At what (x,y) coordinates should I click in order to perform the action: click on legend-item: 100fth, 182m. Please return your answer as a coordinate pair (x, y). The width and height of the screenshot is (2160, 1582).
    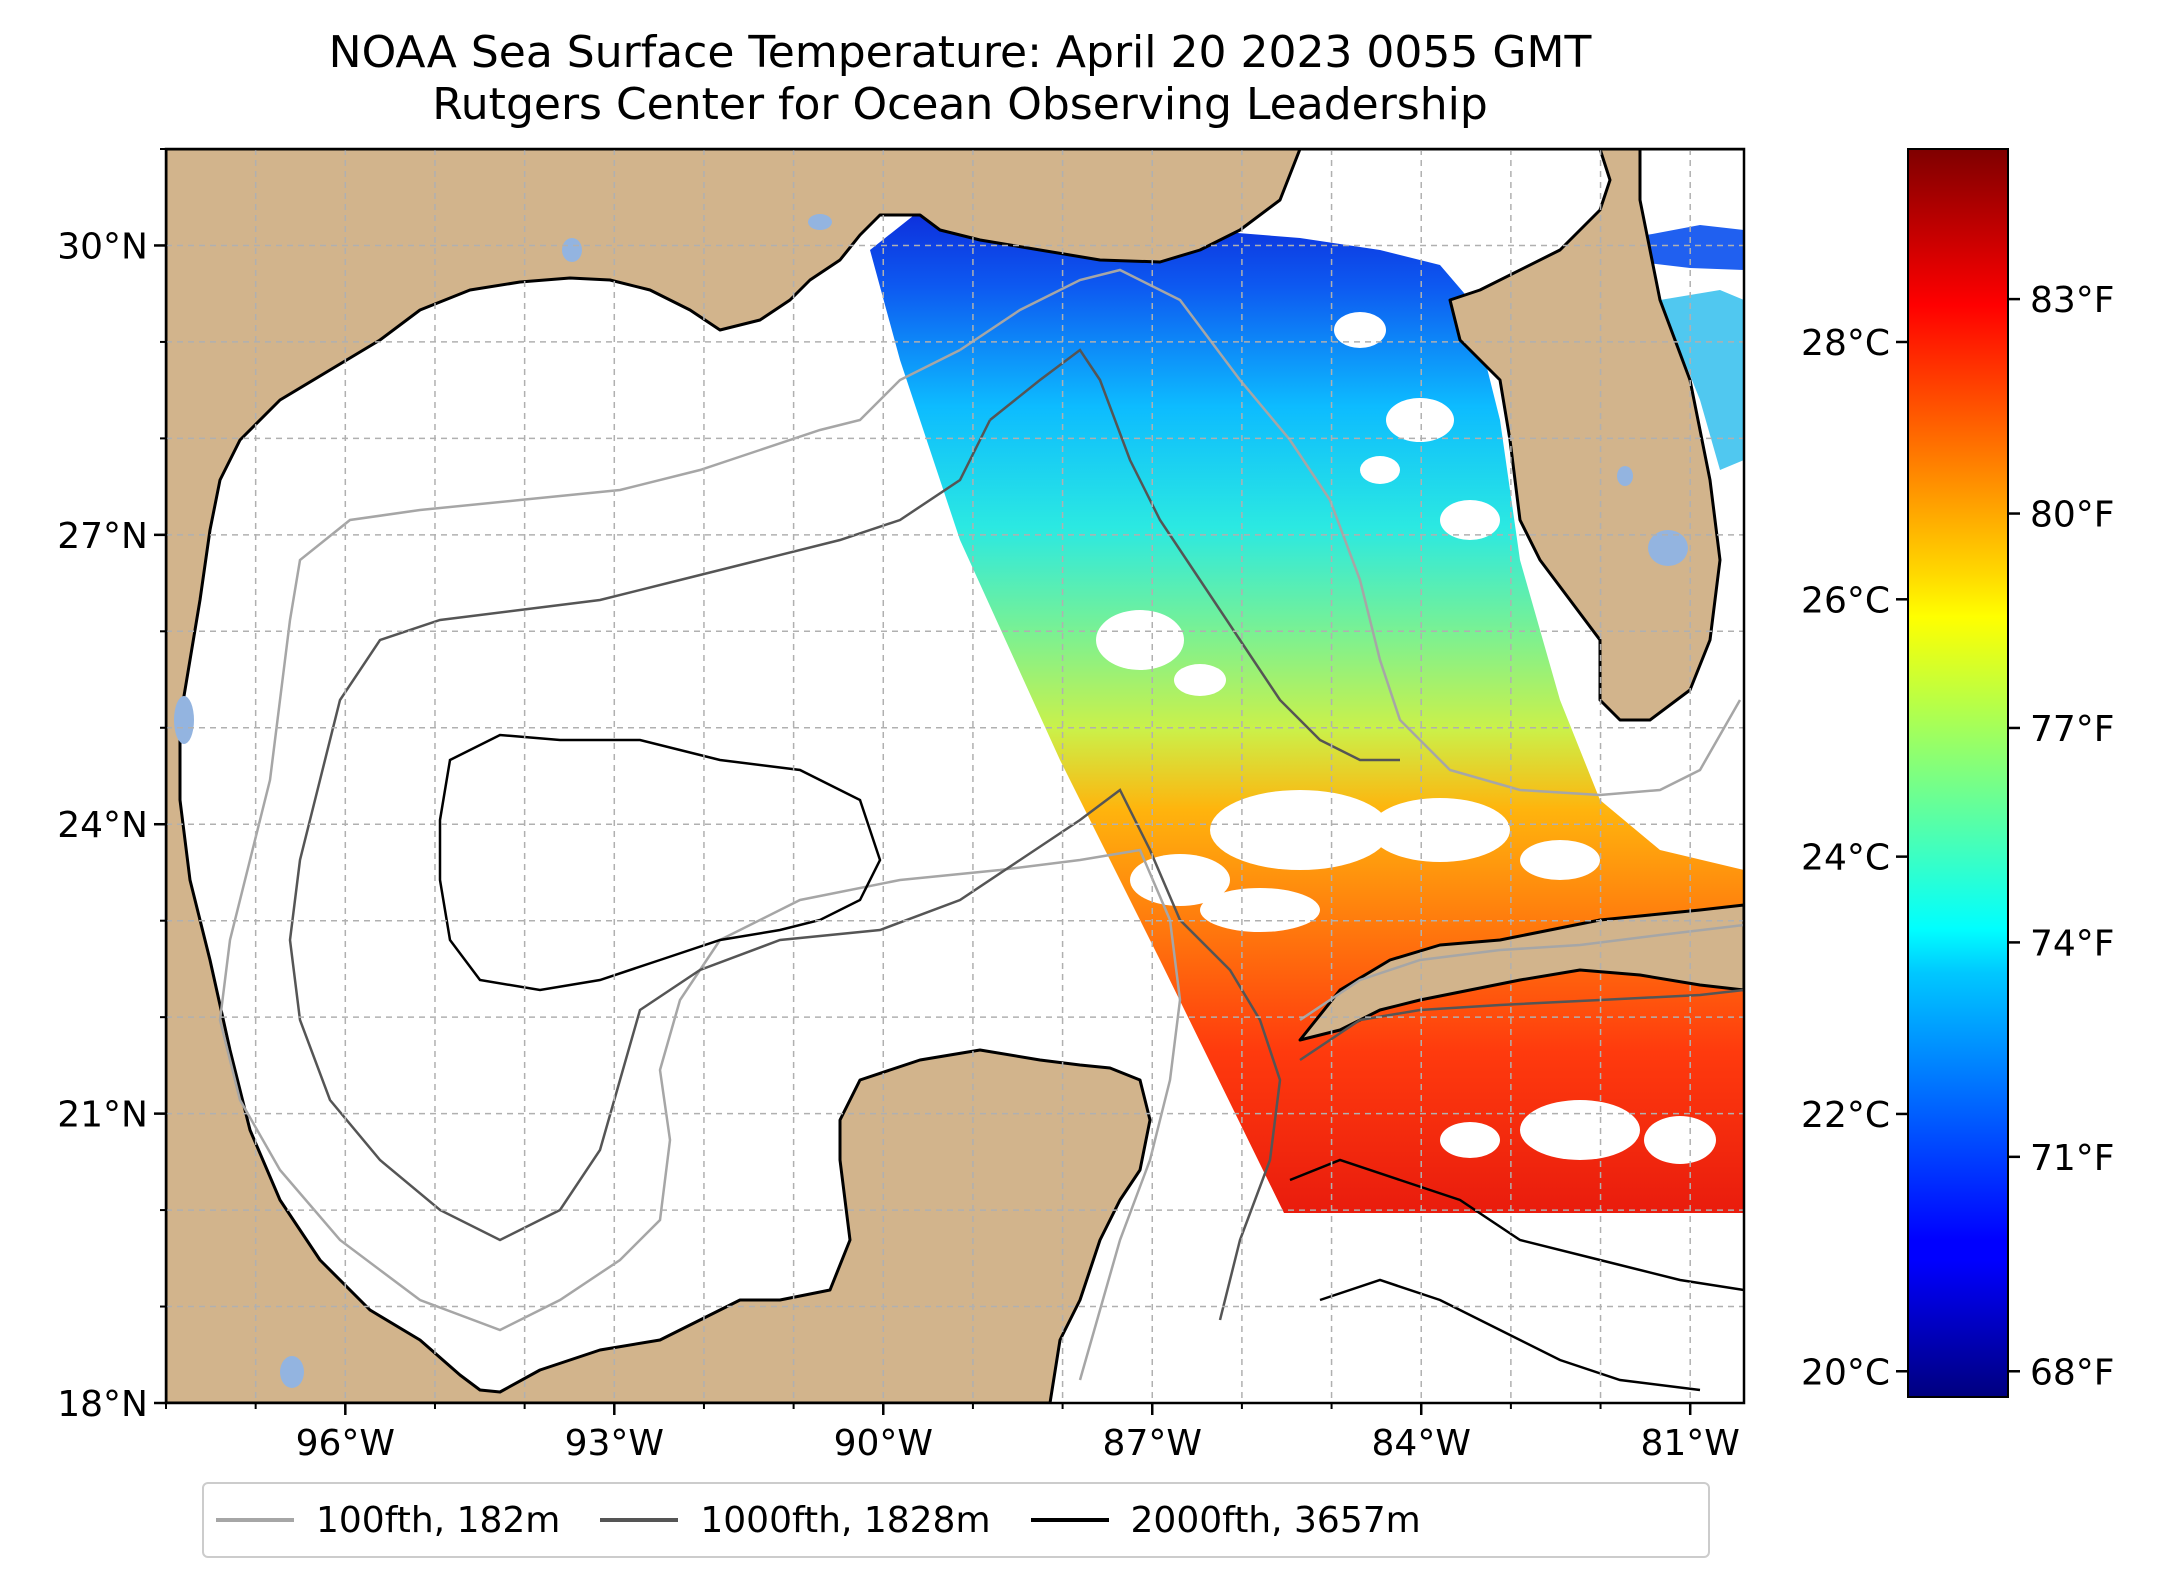
    Looking at the image, I should click on (388, 1520).